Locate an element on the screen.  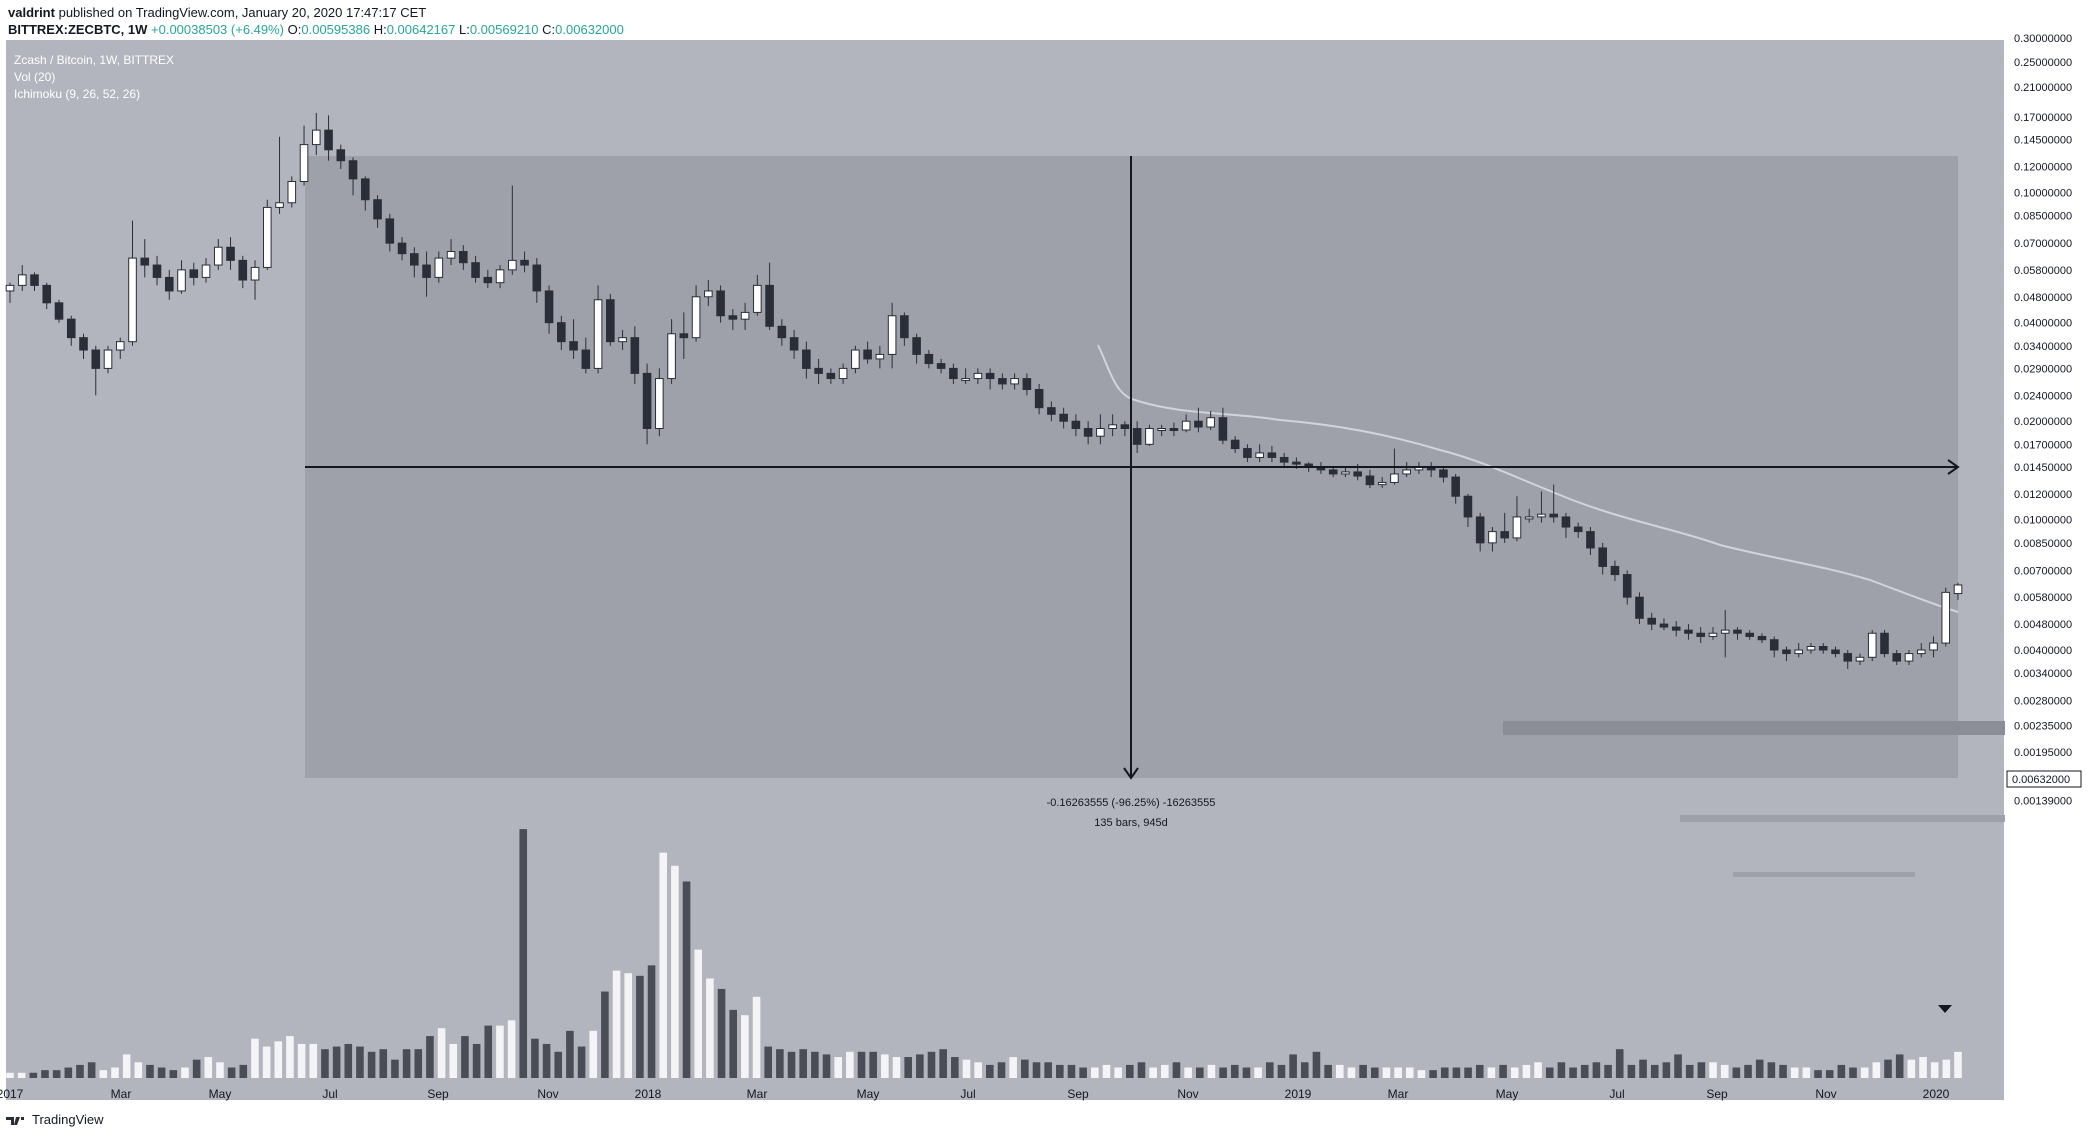
y-tick-label: 0.01700000 is located at coordinates (2043, 445).